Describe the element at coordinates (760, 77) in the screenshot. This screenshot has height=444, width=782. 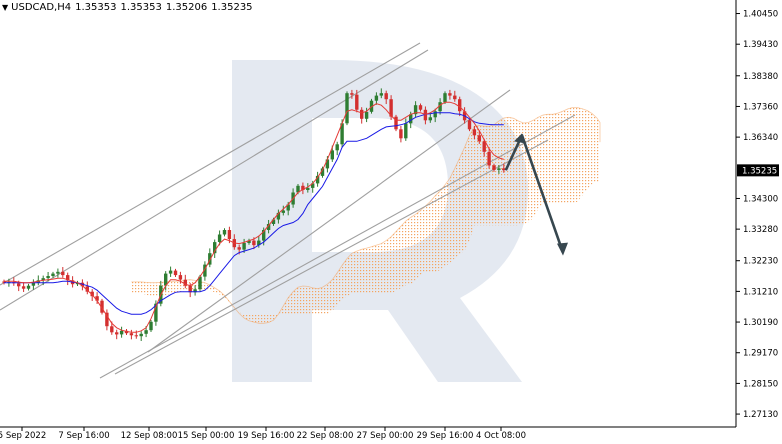
I see `y-tick-label-3: 1.38380` at that location.